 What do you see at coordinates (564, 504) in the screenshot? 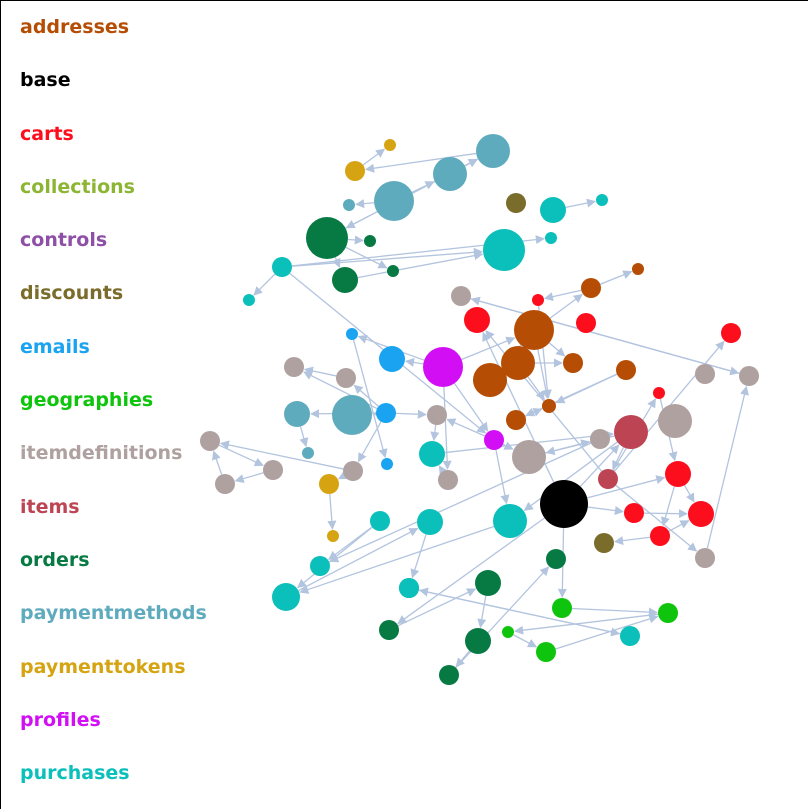
I see `graph-node-base` at bounding box center [564, 504].